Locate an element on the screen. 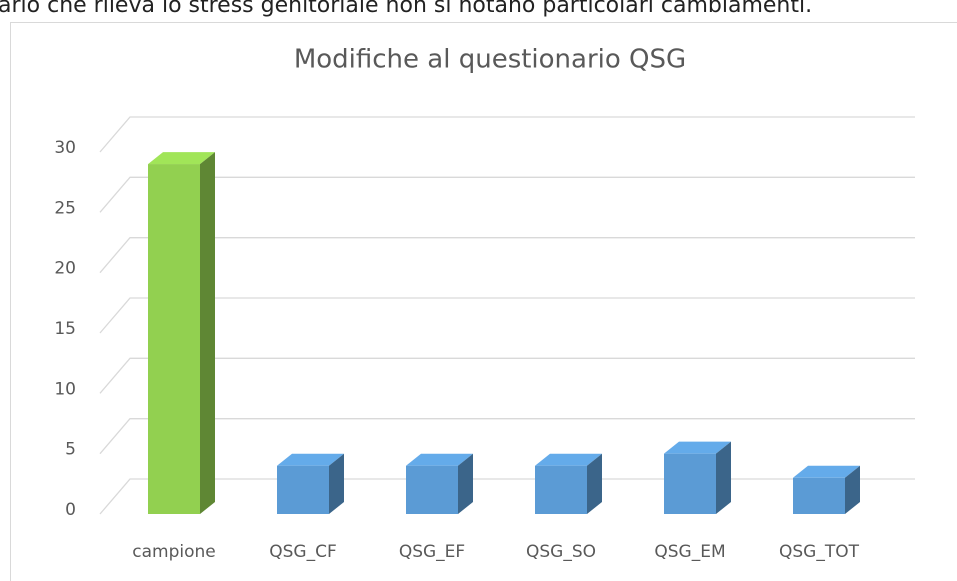 The width and height of the screenshot is (957, 581). x-tick-label: QSG_EM is located at coordinates (689, 552).